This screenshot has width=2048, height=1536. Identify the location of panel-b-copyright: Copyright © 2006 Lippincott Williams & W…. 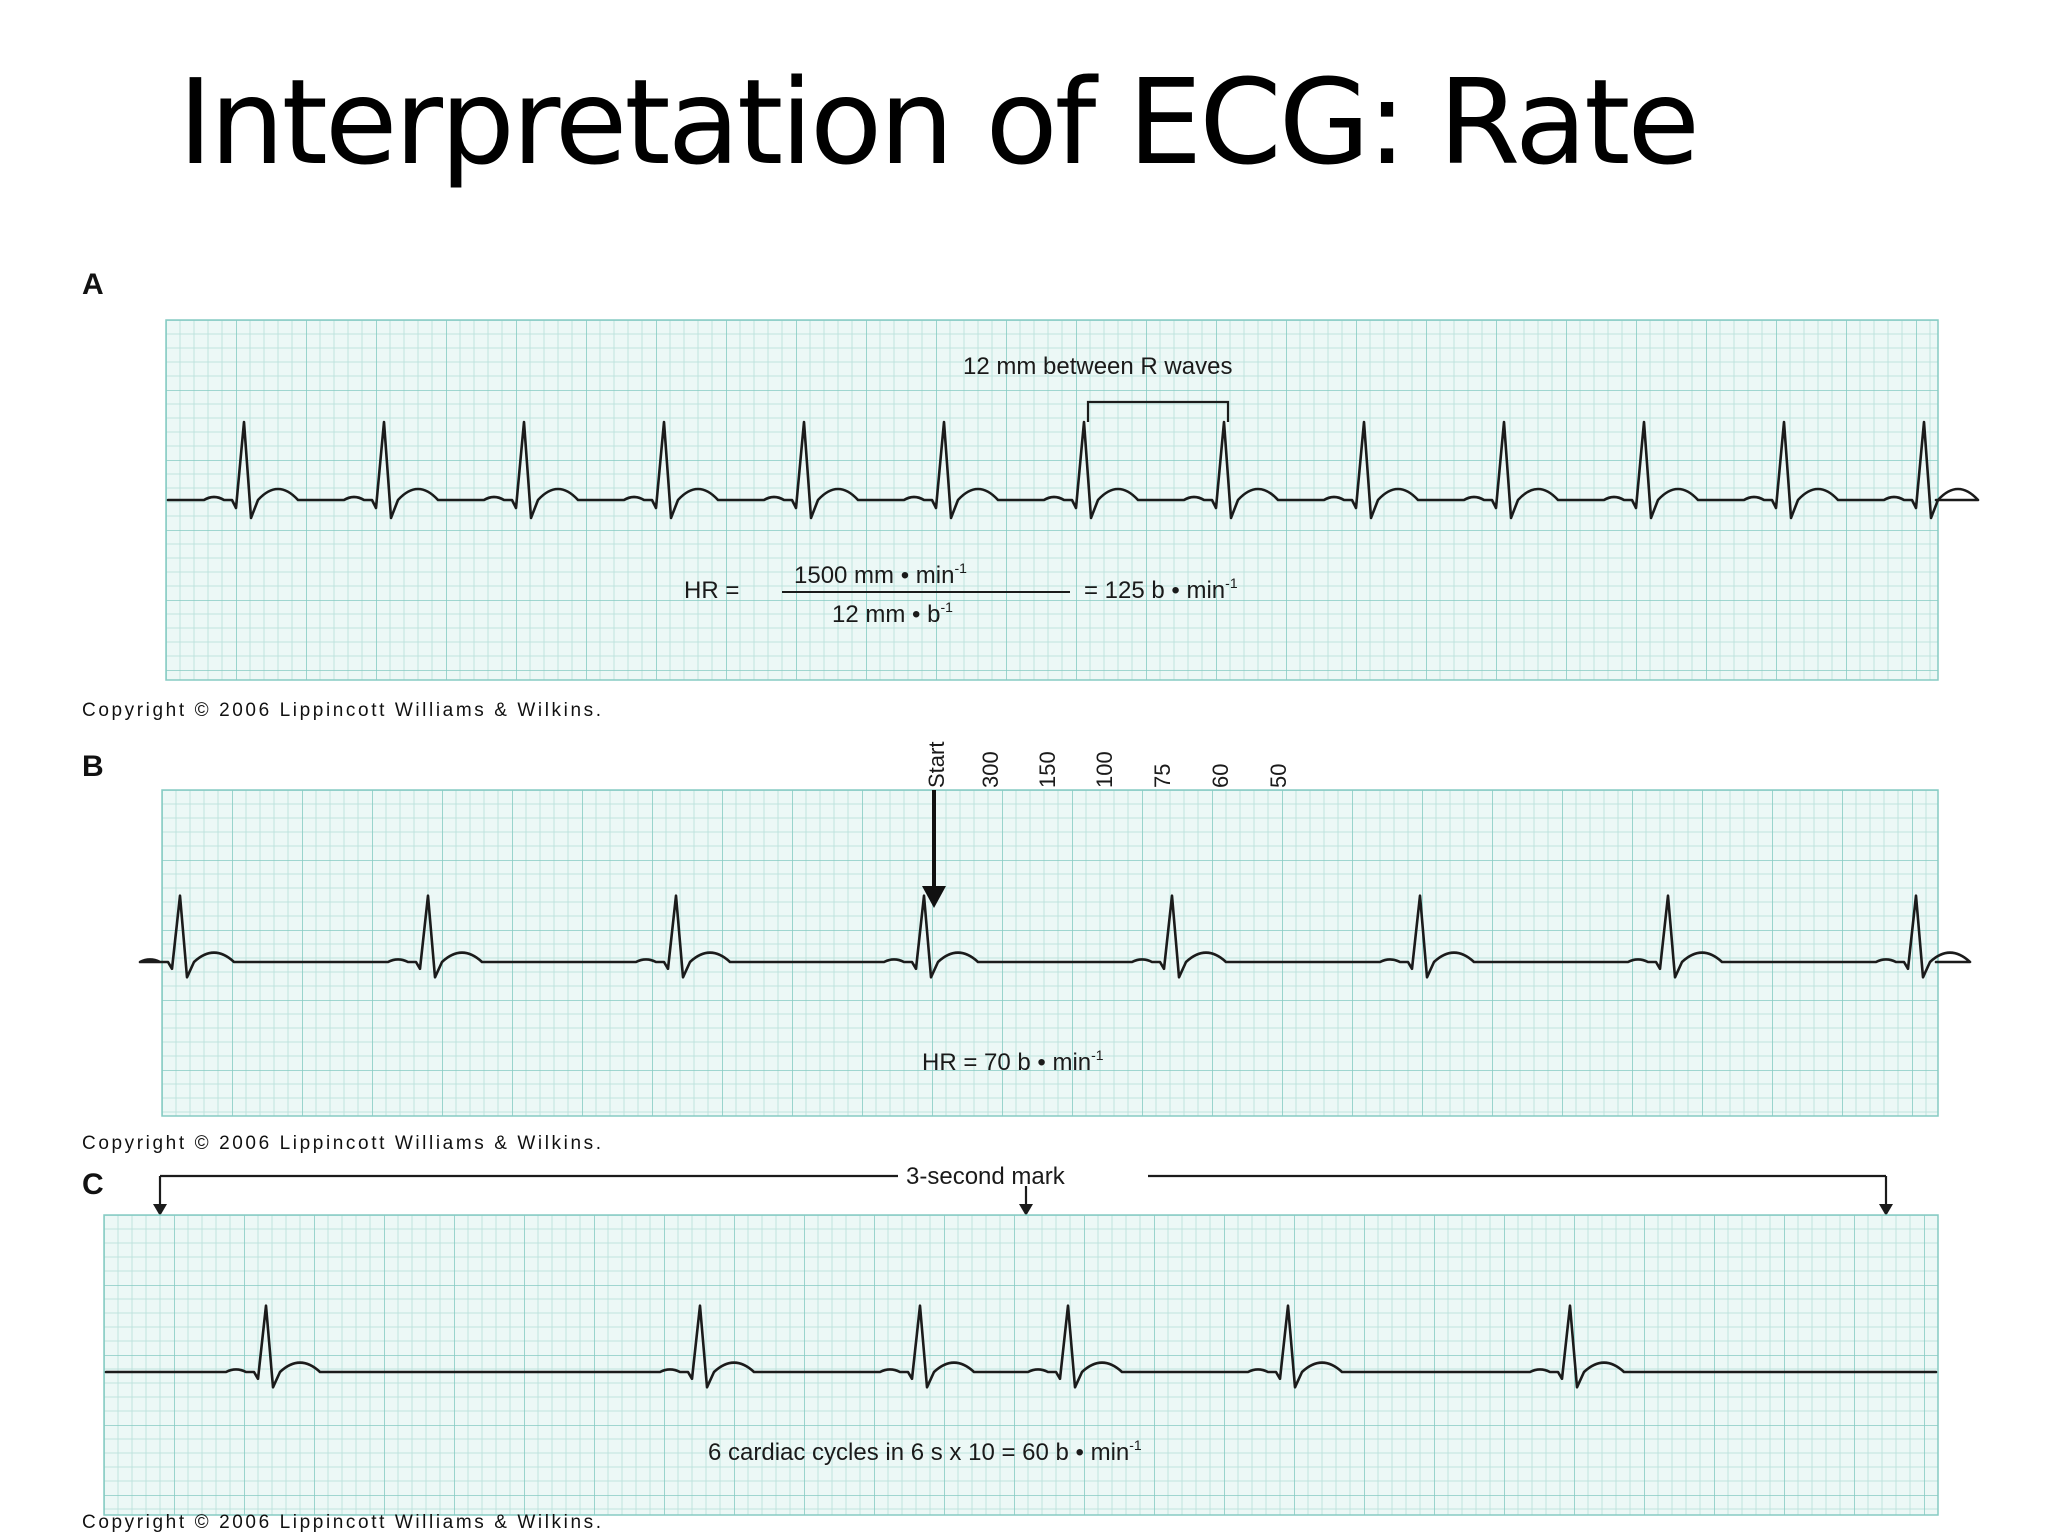
(343, 1143).